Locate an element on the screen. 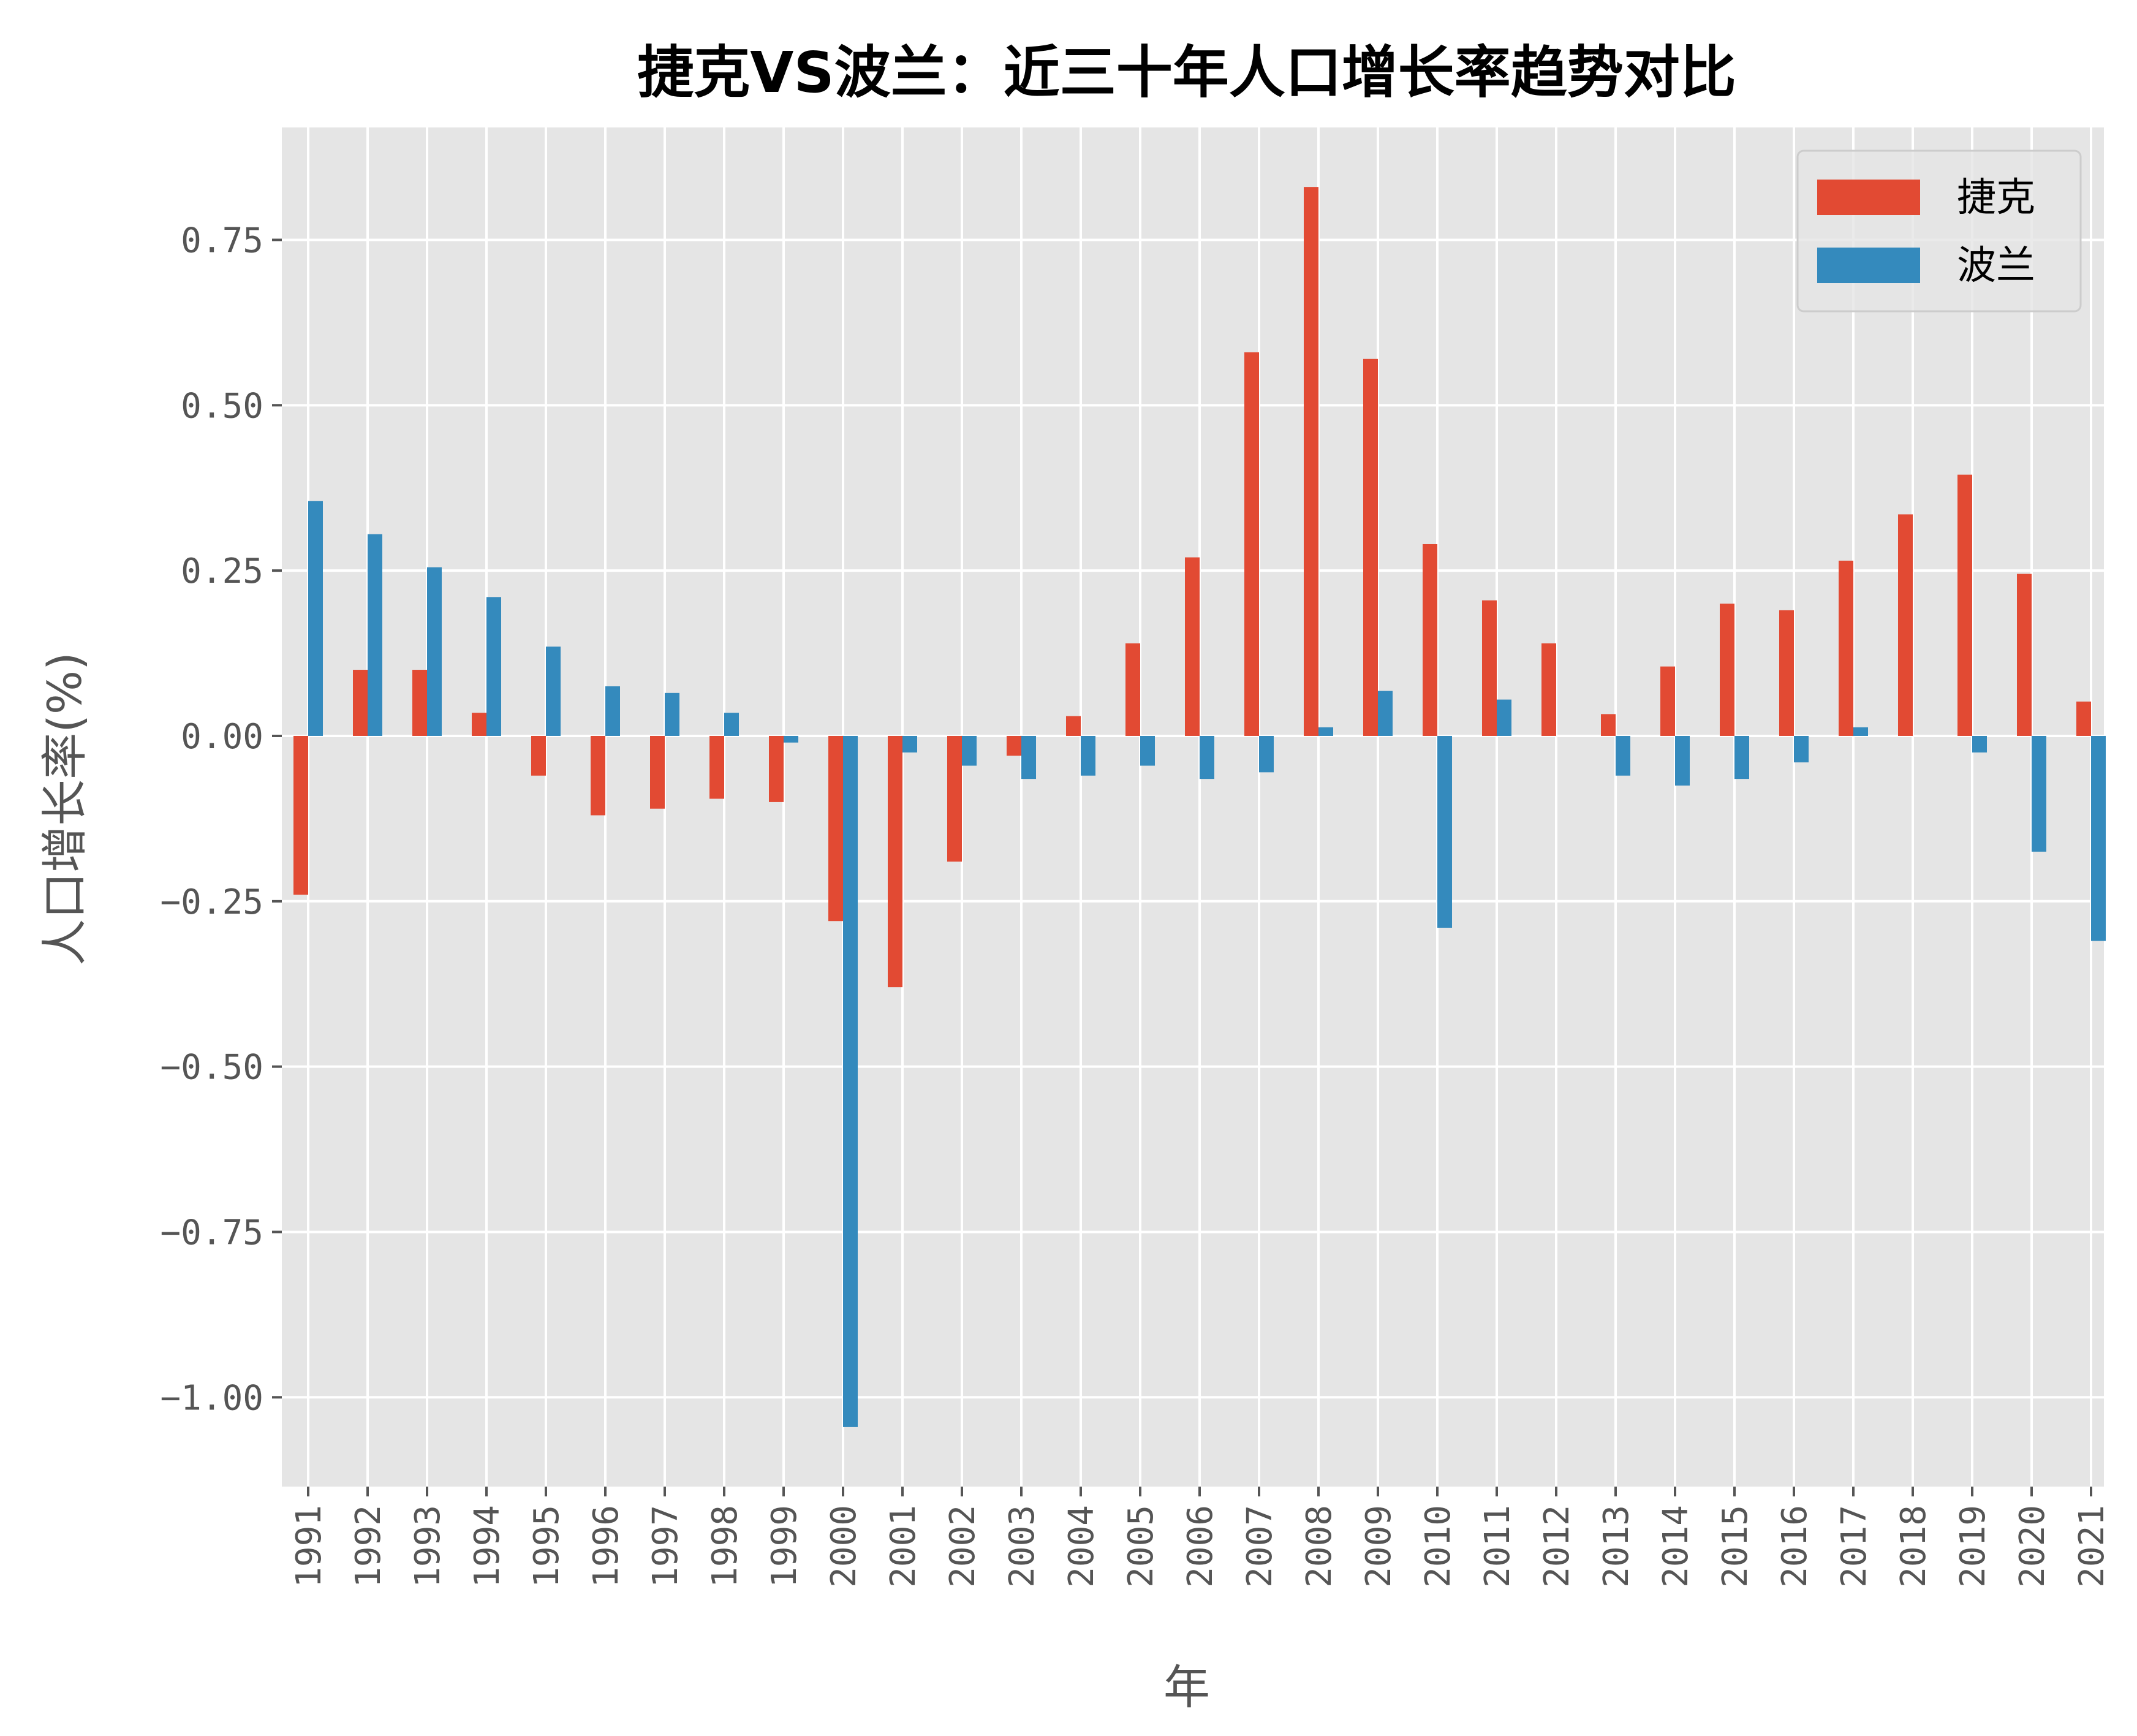 The height and width of the screenshot is (1736, 2137). legend-label-poland: 波兰 is located at coordinates (1996, 266).